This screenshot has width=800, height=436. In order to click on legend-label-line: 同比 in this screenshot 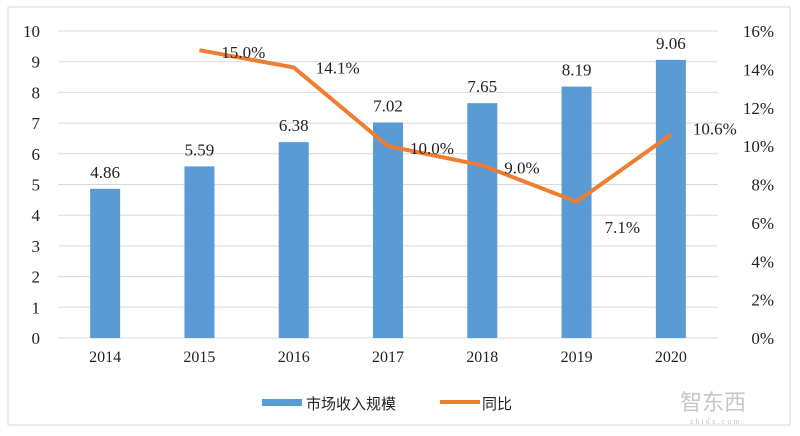, I will do `click(497, 404)`.